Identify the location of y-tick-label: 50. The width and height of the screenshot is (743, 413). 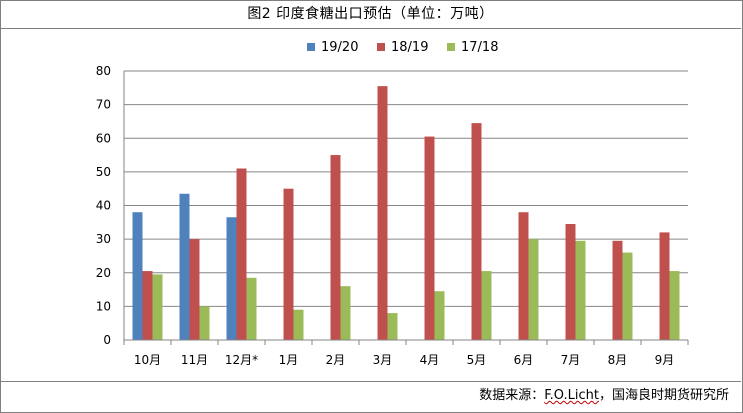
(103, 172).